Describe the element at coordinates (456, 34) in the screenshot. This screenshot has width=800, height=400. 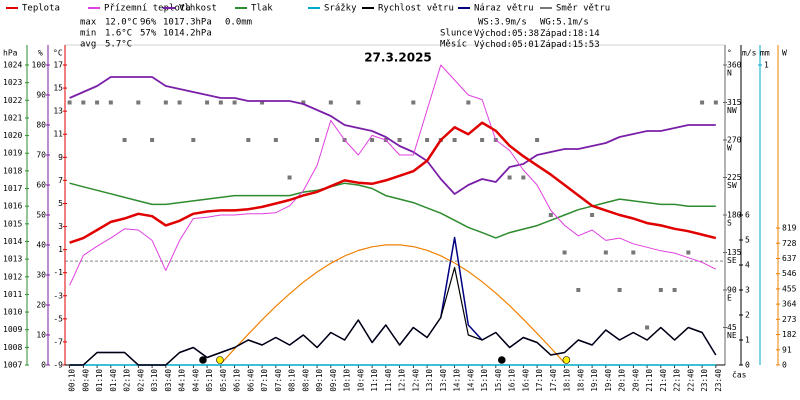
I see `sun-label: Slunce` at that location.